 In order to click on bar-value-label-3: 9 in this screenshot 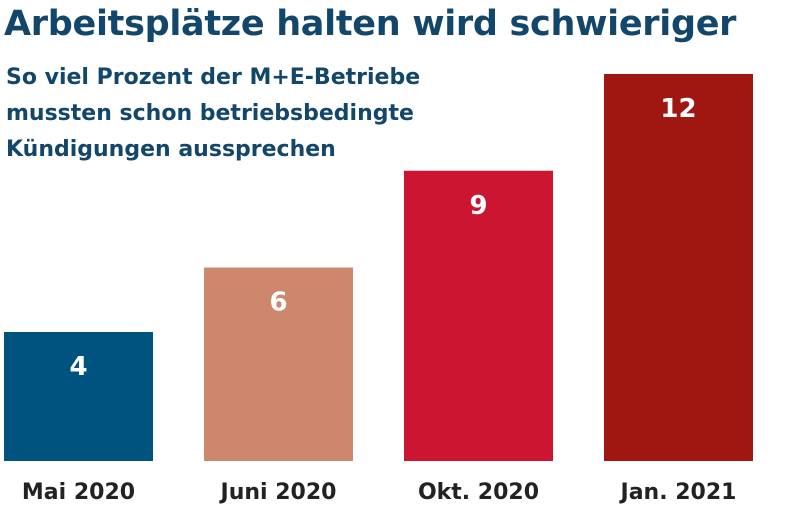, I will do `click(478, 206)`.